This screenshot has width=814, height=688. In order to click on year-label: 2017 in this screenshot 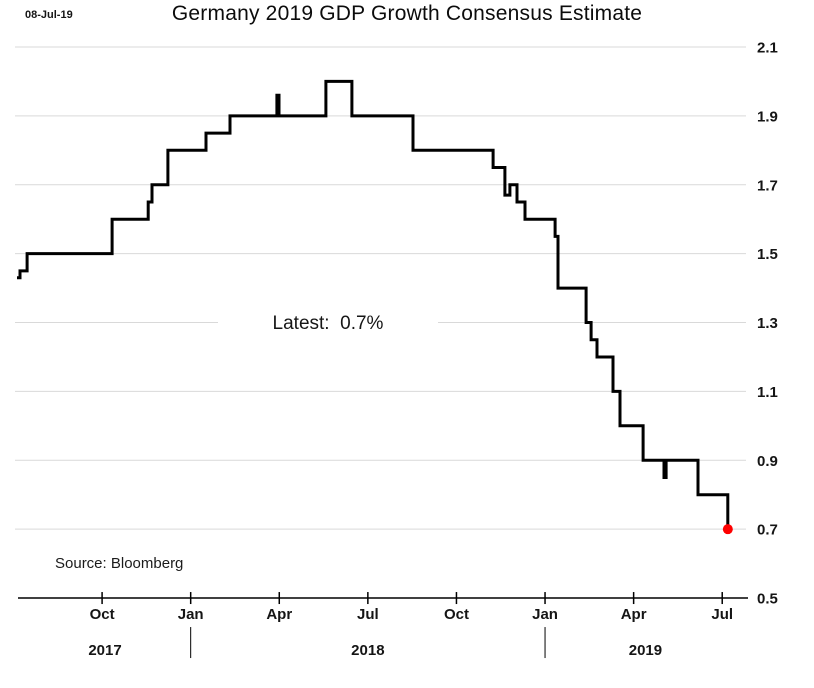, I will do `click(104, 650)`.